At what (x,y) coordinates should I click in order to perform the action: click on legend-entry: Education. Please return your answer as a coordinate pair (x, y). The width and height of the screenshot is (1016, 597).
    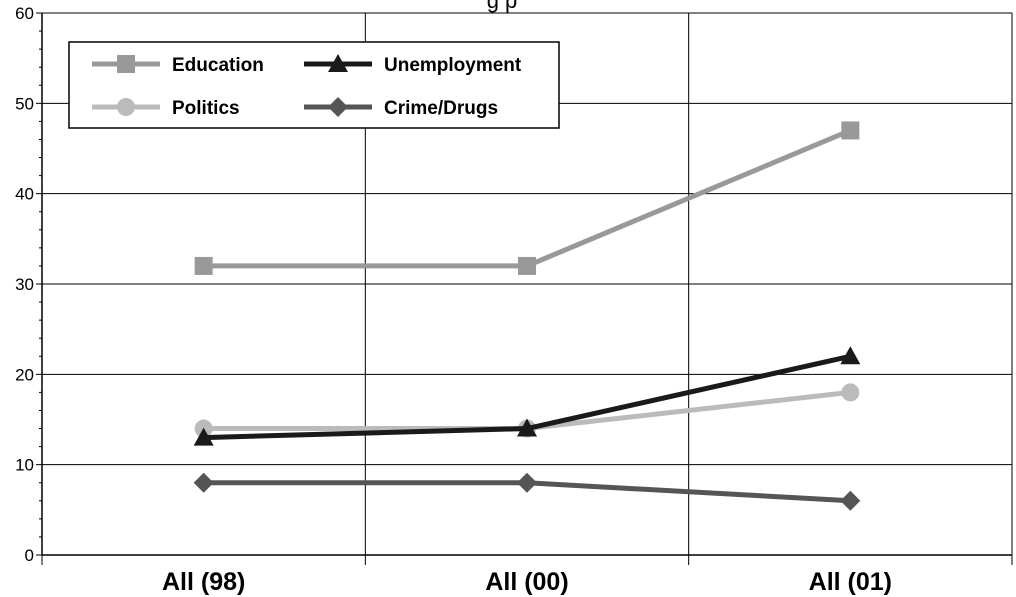
    Looking at the image, I should click on (178, 65).